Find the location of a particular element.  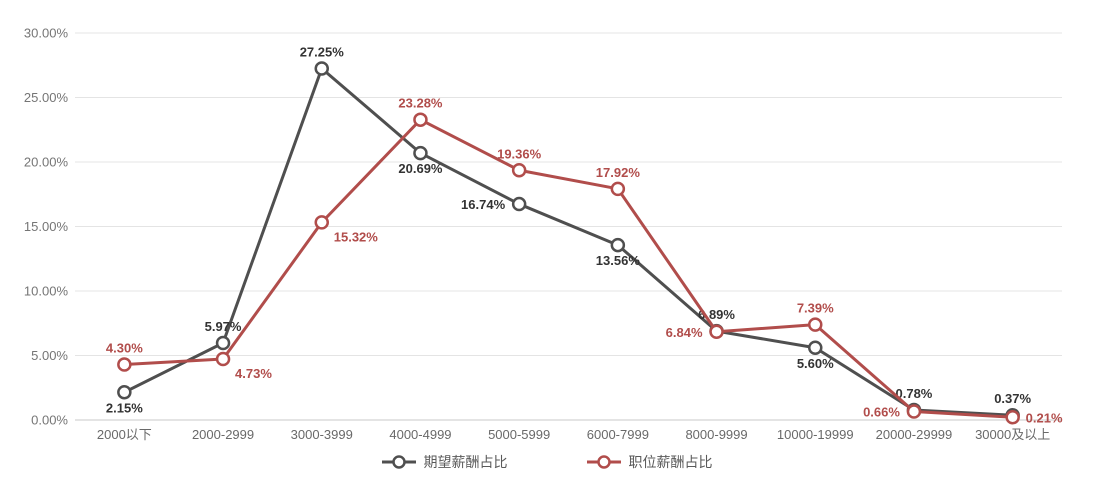

data-point-label: 2.15% is located at coordinates (124, 407).